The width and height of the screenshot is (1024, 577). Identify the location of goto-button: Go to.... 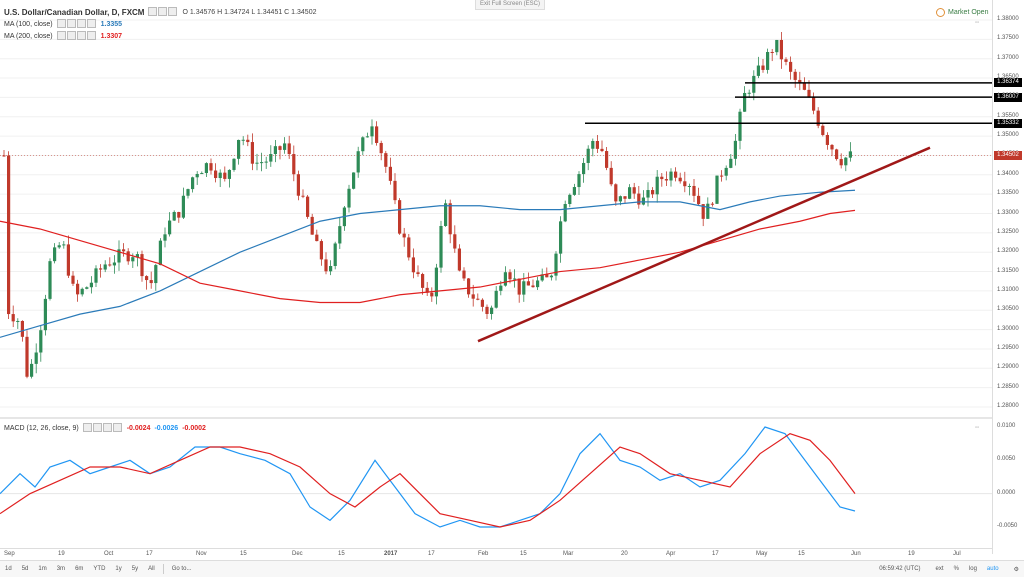
(181, 569).